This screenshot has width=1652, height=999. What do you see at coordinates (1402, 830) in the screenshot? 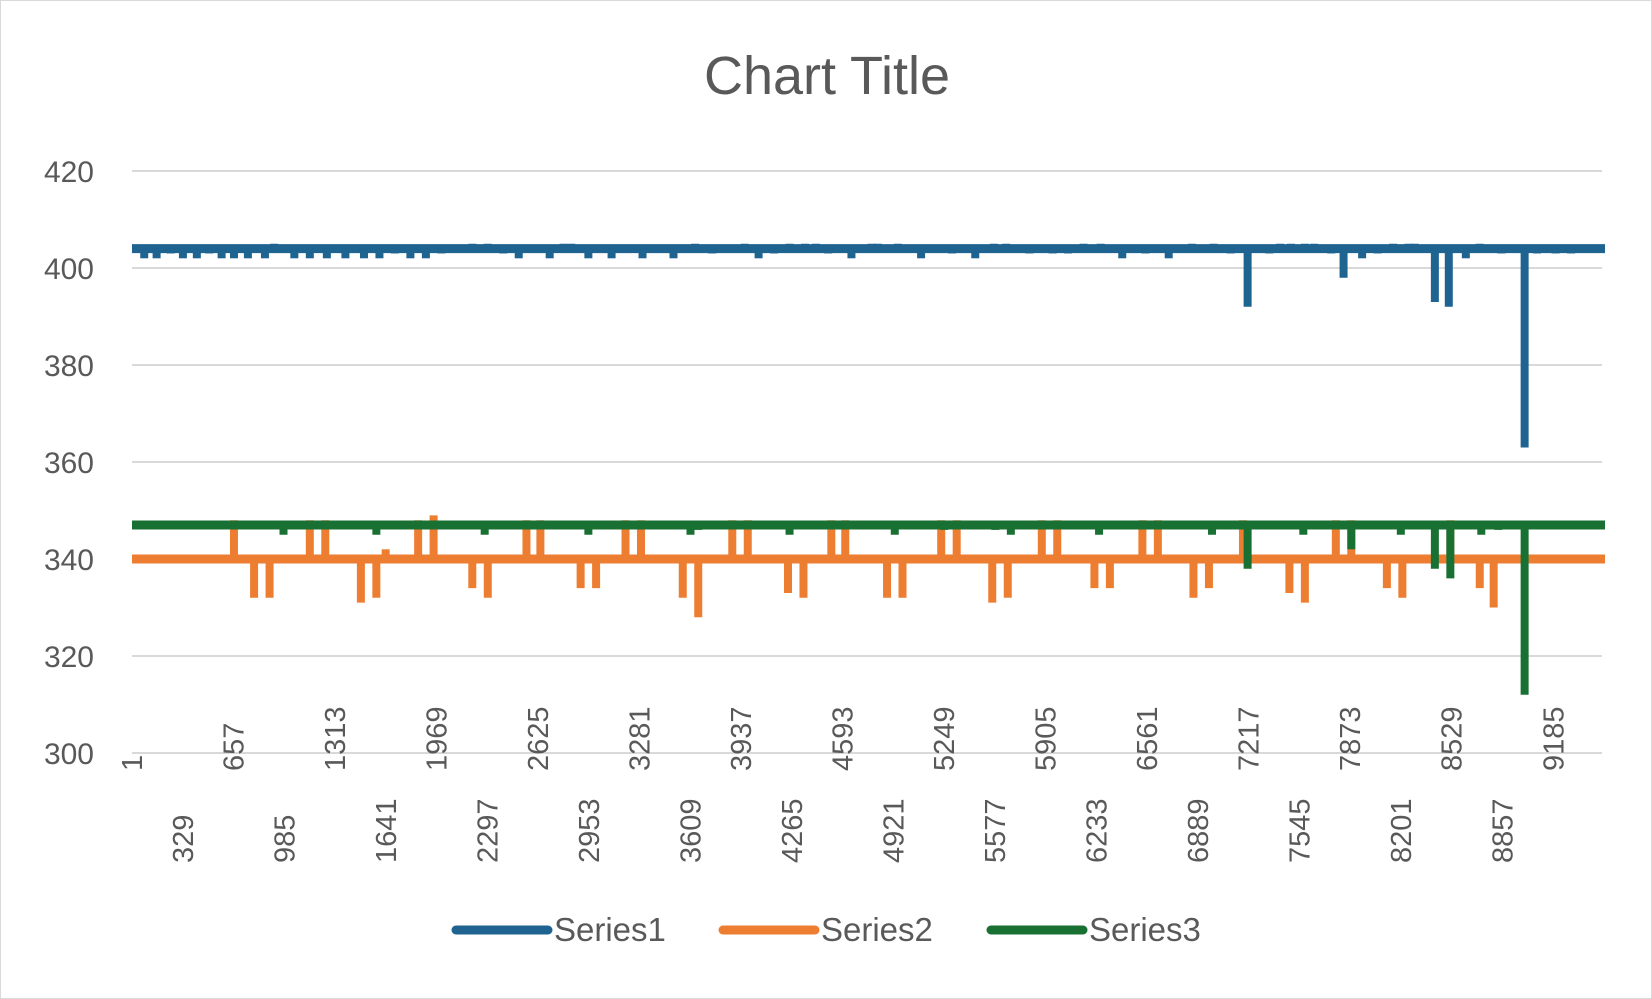
I see `x-tick-label: 8201` at bounding box center [1402, 830].